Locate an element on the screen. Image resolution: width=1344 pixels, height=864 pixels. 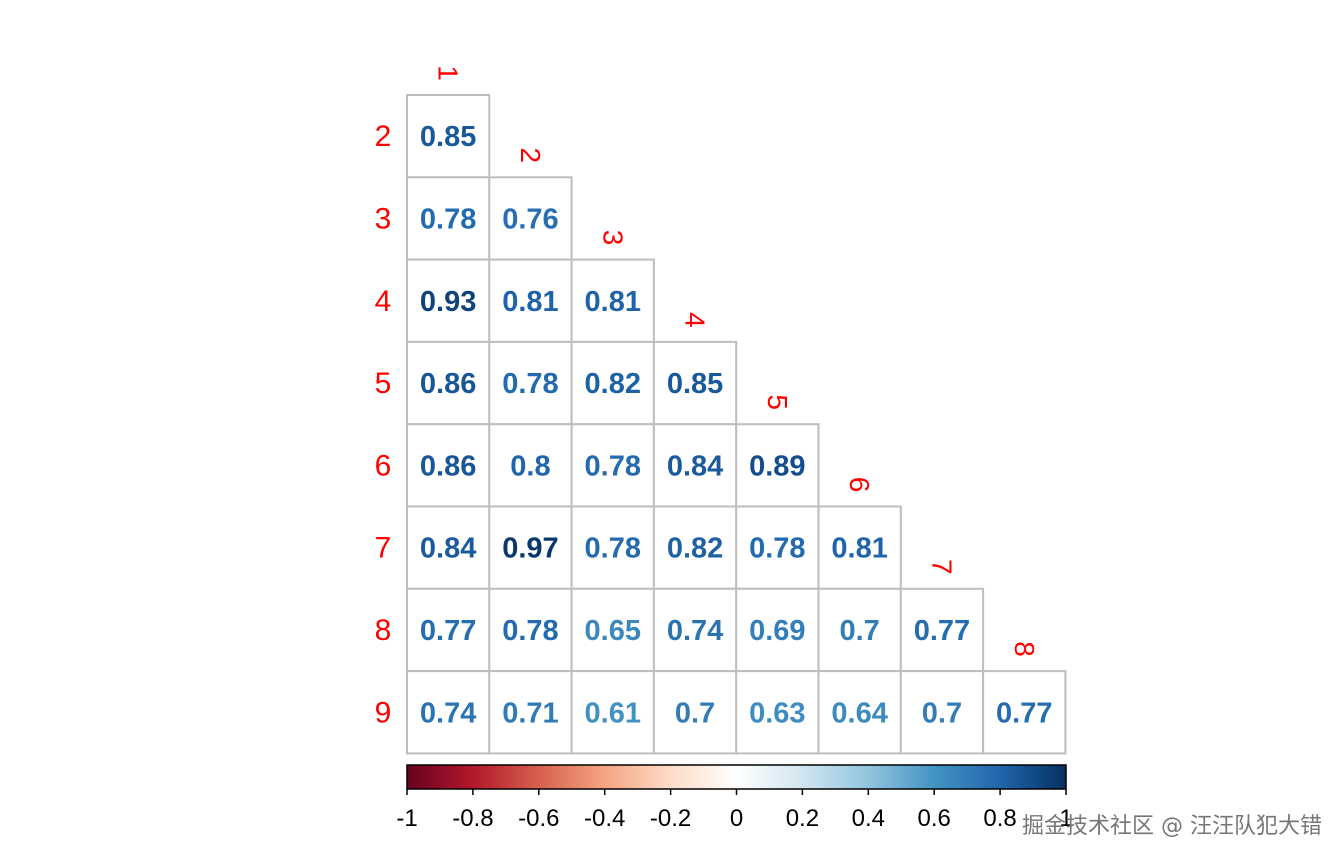
colorbar: -1 -0.8 -0.6 -0.4 -0.2 0 0.2 0.4 0.6 0.8 1 is located at coordinates (734, 798).